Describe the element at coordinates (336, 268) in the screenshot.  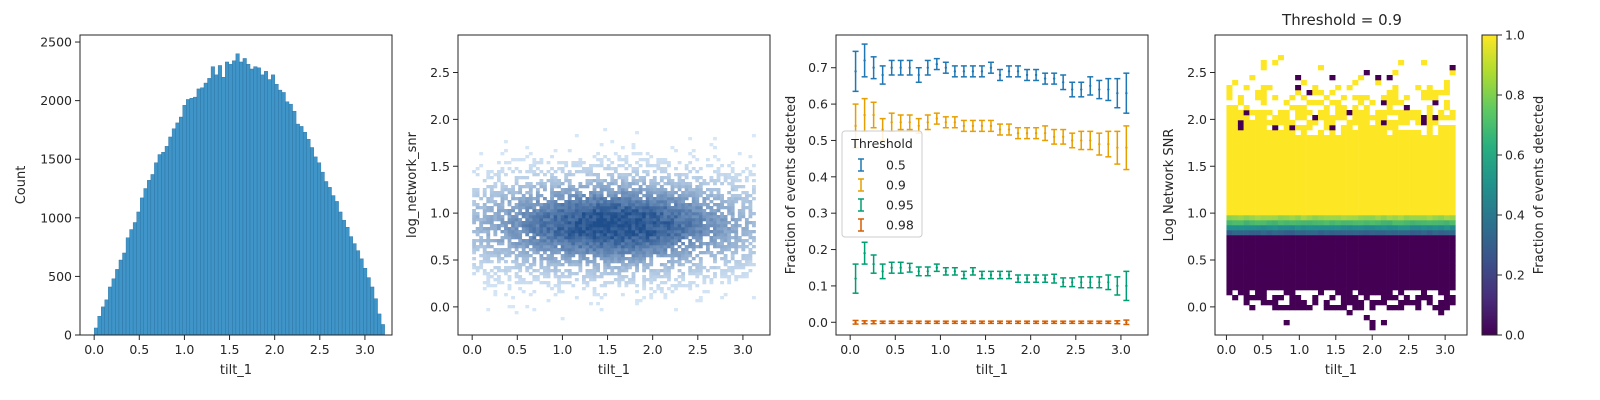
I see `histogram-bar` at that location.